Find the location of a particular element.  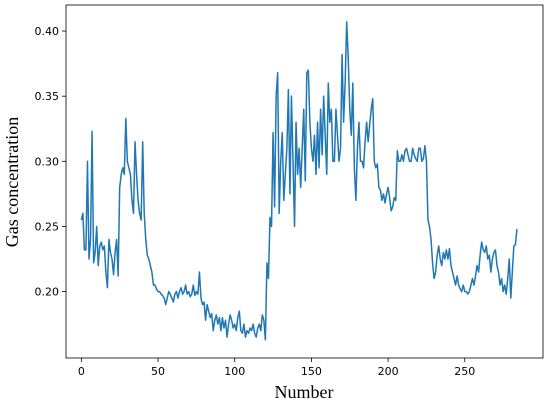

x-tick-label: 100 is located at coordinates (234, 371).